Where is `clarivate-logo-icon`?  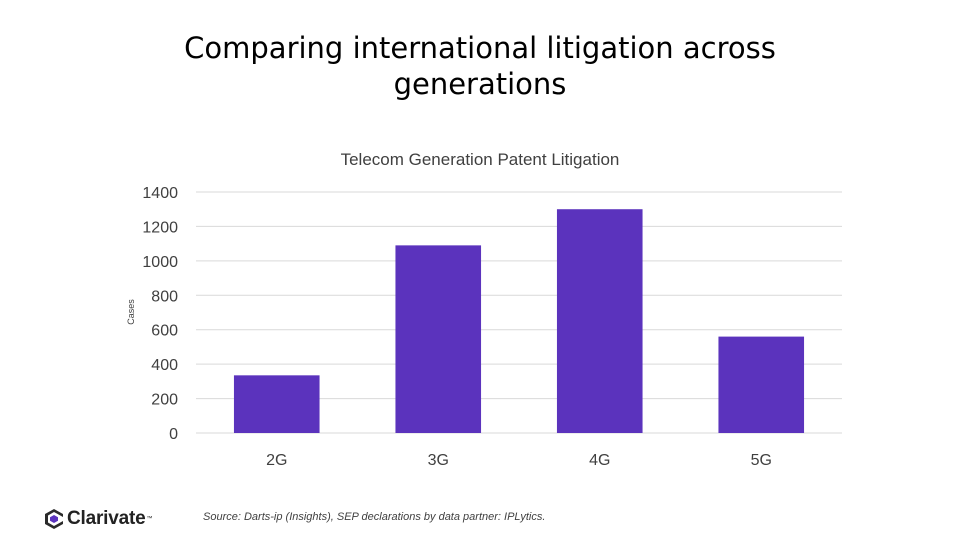
clarivate-logo-icon is located at coordinates (54, 519).